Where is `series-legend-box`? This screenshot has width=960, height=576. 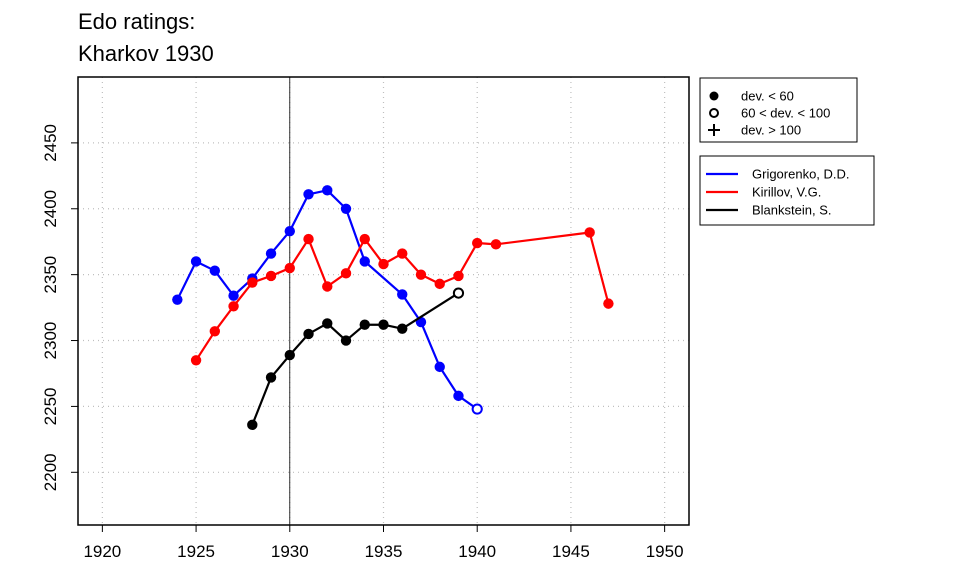
series-legend-box is located at coordinates (787, 190).